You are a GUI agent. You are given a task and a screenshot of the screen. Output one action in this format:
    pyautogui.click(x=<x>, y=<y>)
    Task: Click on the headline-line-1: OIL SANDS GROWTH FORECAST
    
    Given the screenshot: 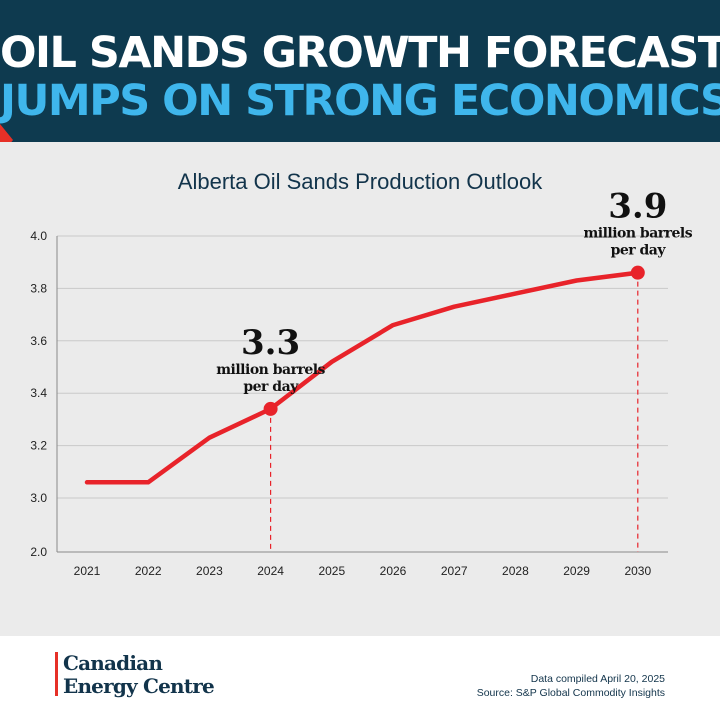 What is the action you would take?
    pyautogui.click(x=360, y=53)
    